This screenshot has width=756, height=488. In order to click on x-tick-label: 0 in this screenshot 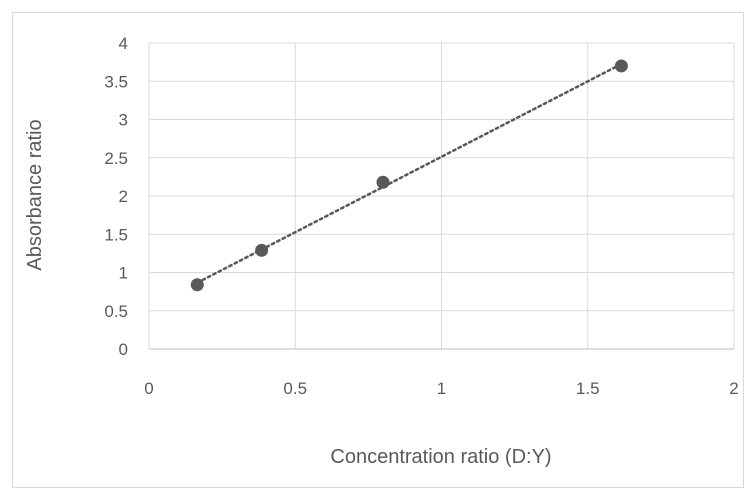, I will do `click(148, 388)`.